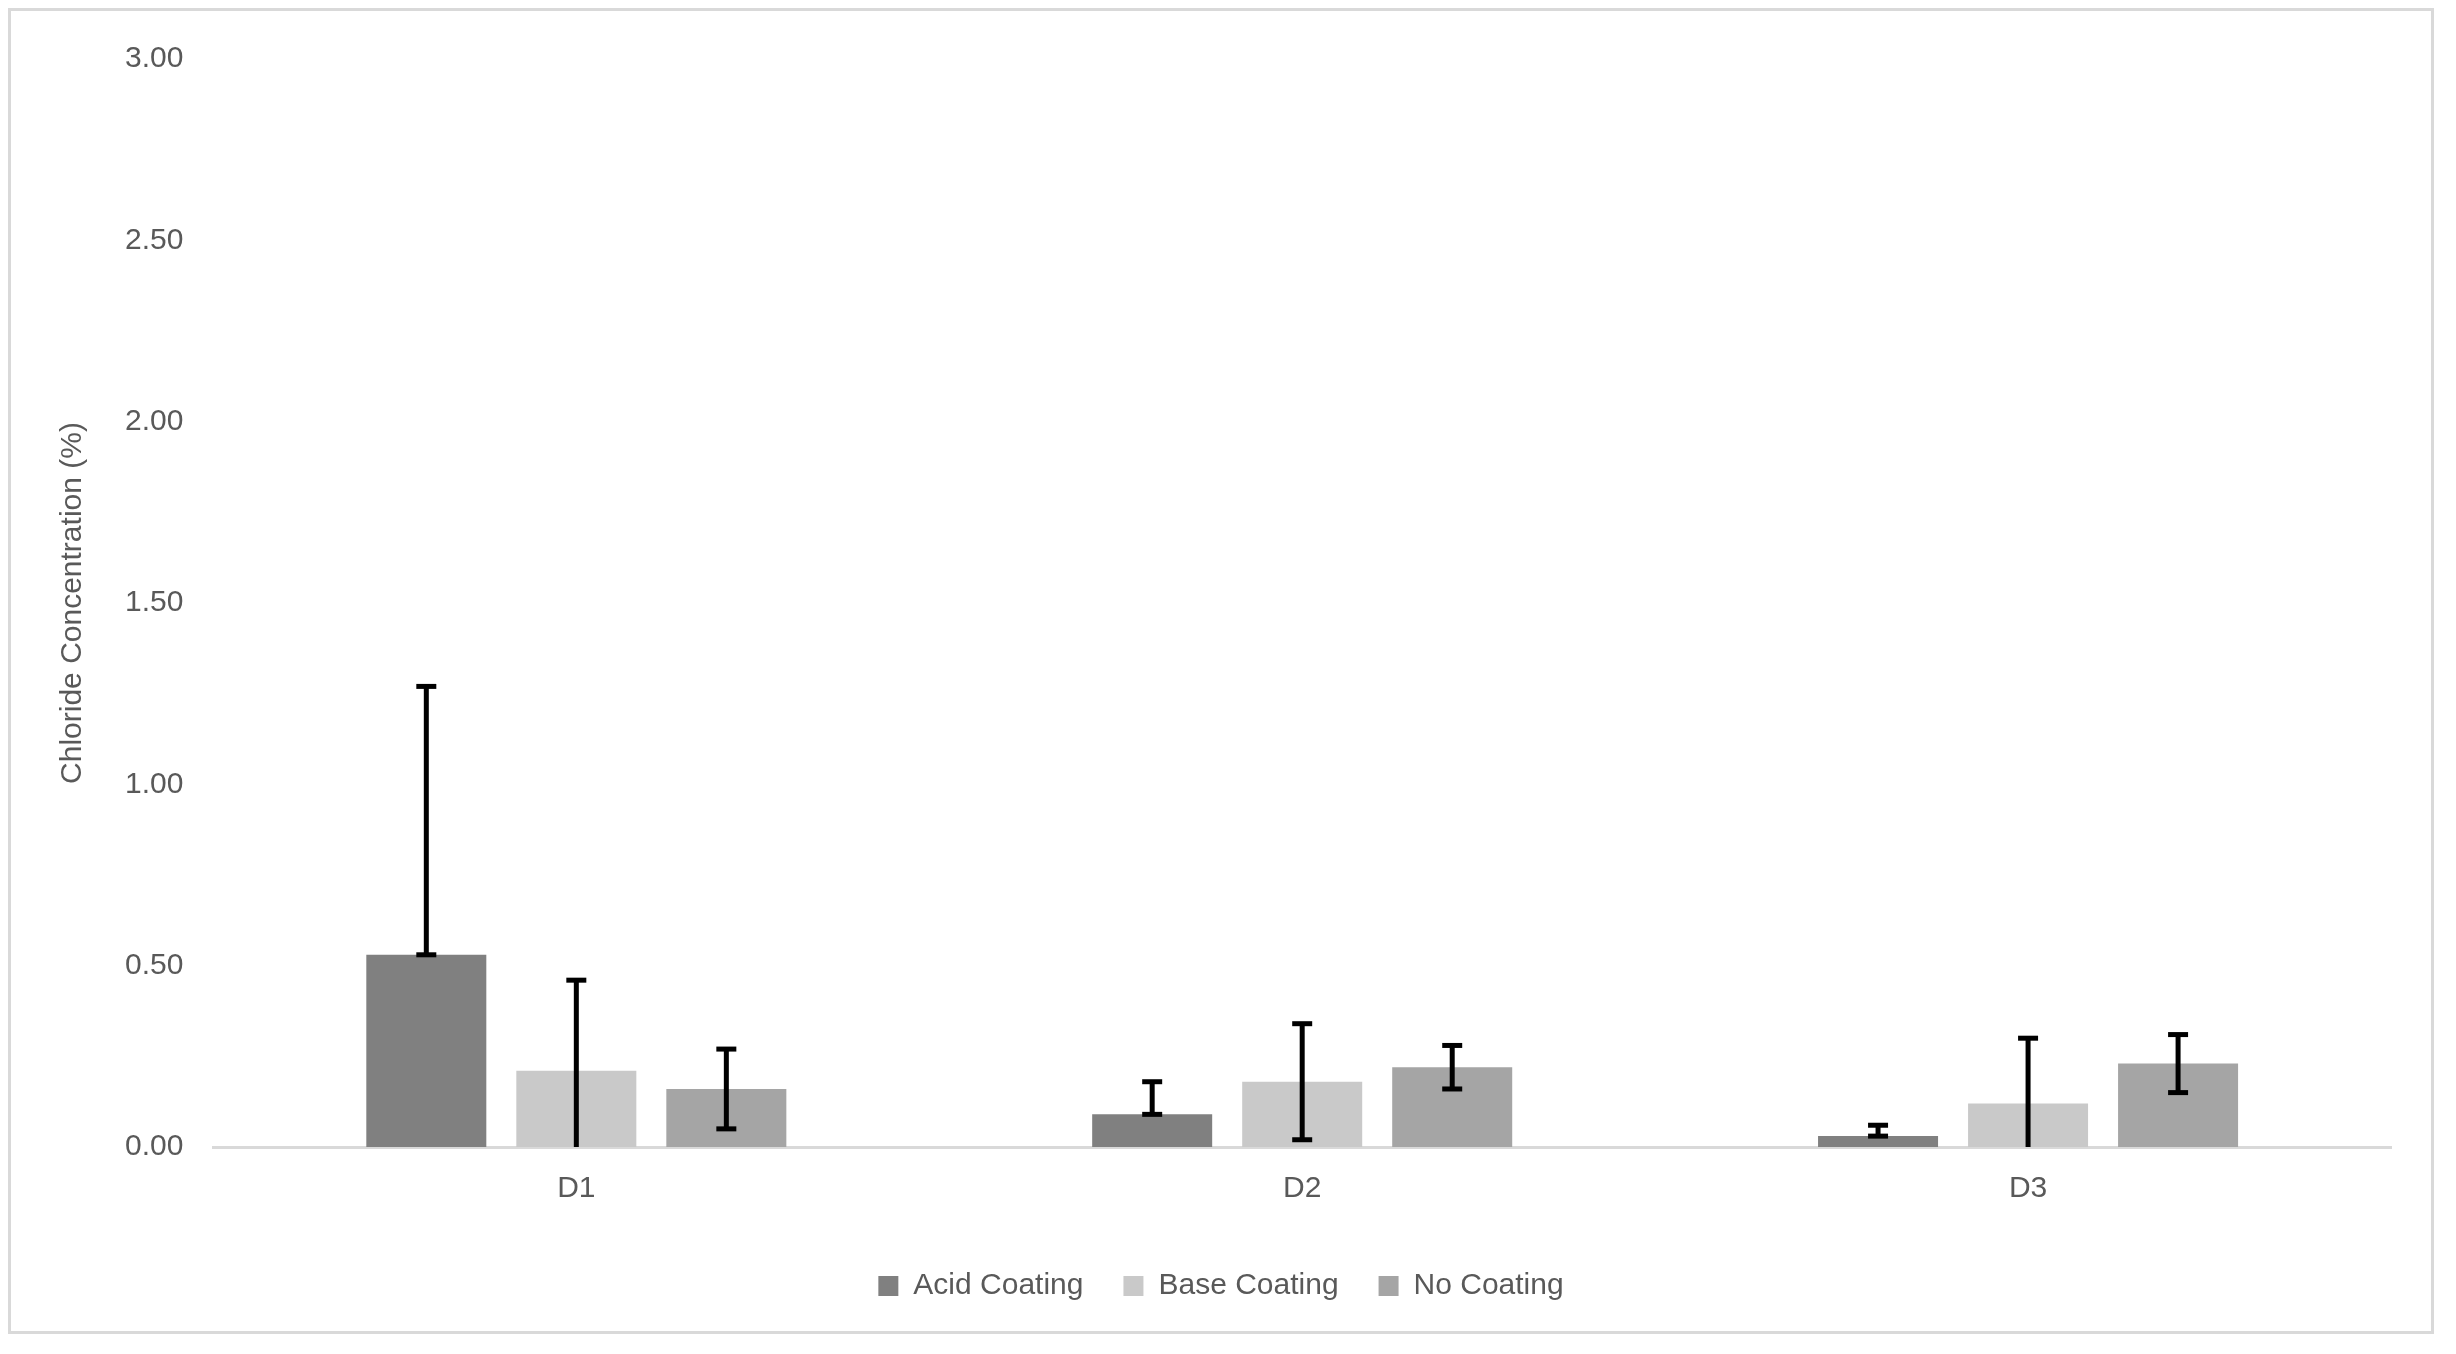 The width and height of the screenshot is (2456, 1354). What do you see at coordinates (154, 1145) in the screenshot?
I see `y-tick-label: 0.00` at bounding box center [154, 1145].